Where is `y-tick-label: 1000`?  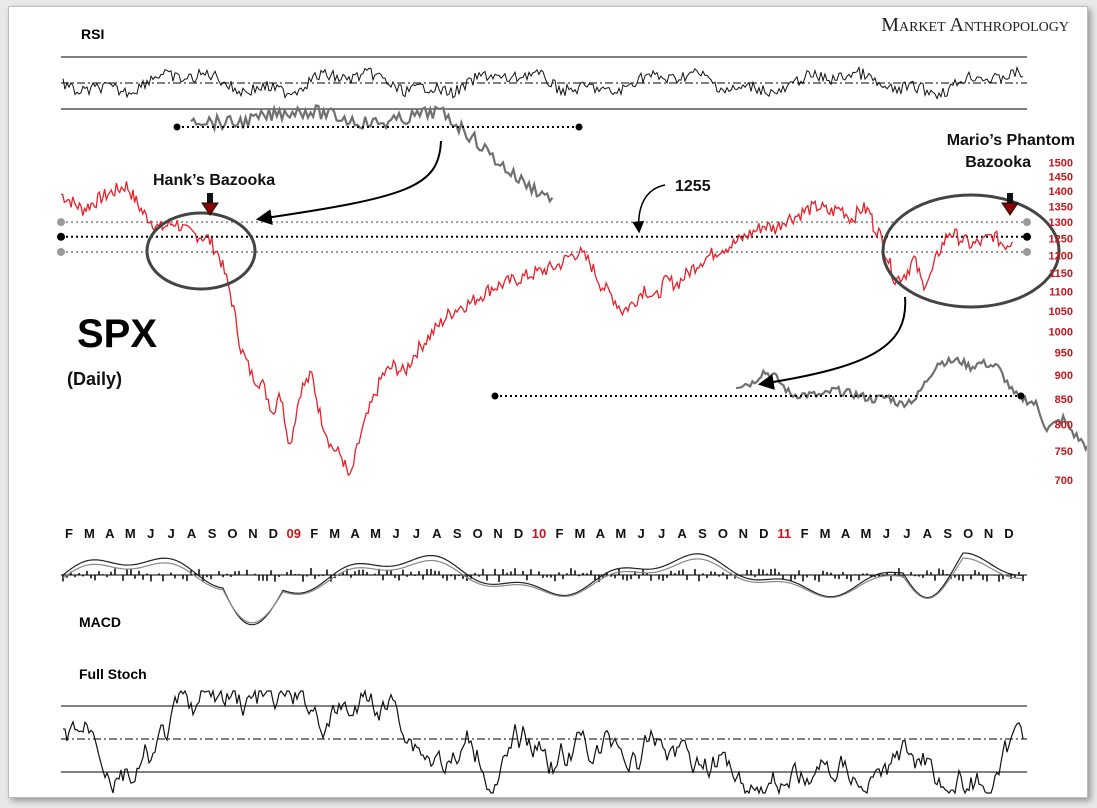
y-tick-label: 1000 is located at coordinates (1061, 332).